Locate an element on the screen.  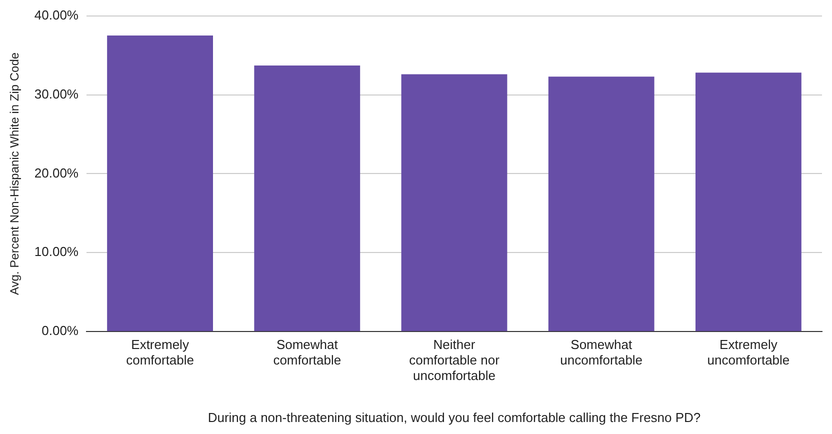
x-tick-label: Somewhat comfortable is located at coordinates (307, 352).